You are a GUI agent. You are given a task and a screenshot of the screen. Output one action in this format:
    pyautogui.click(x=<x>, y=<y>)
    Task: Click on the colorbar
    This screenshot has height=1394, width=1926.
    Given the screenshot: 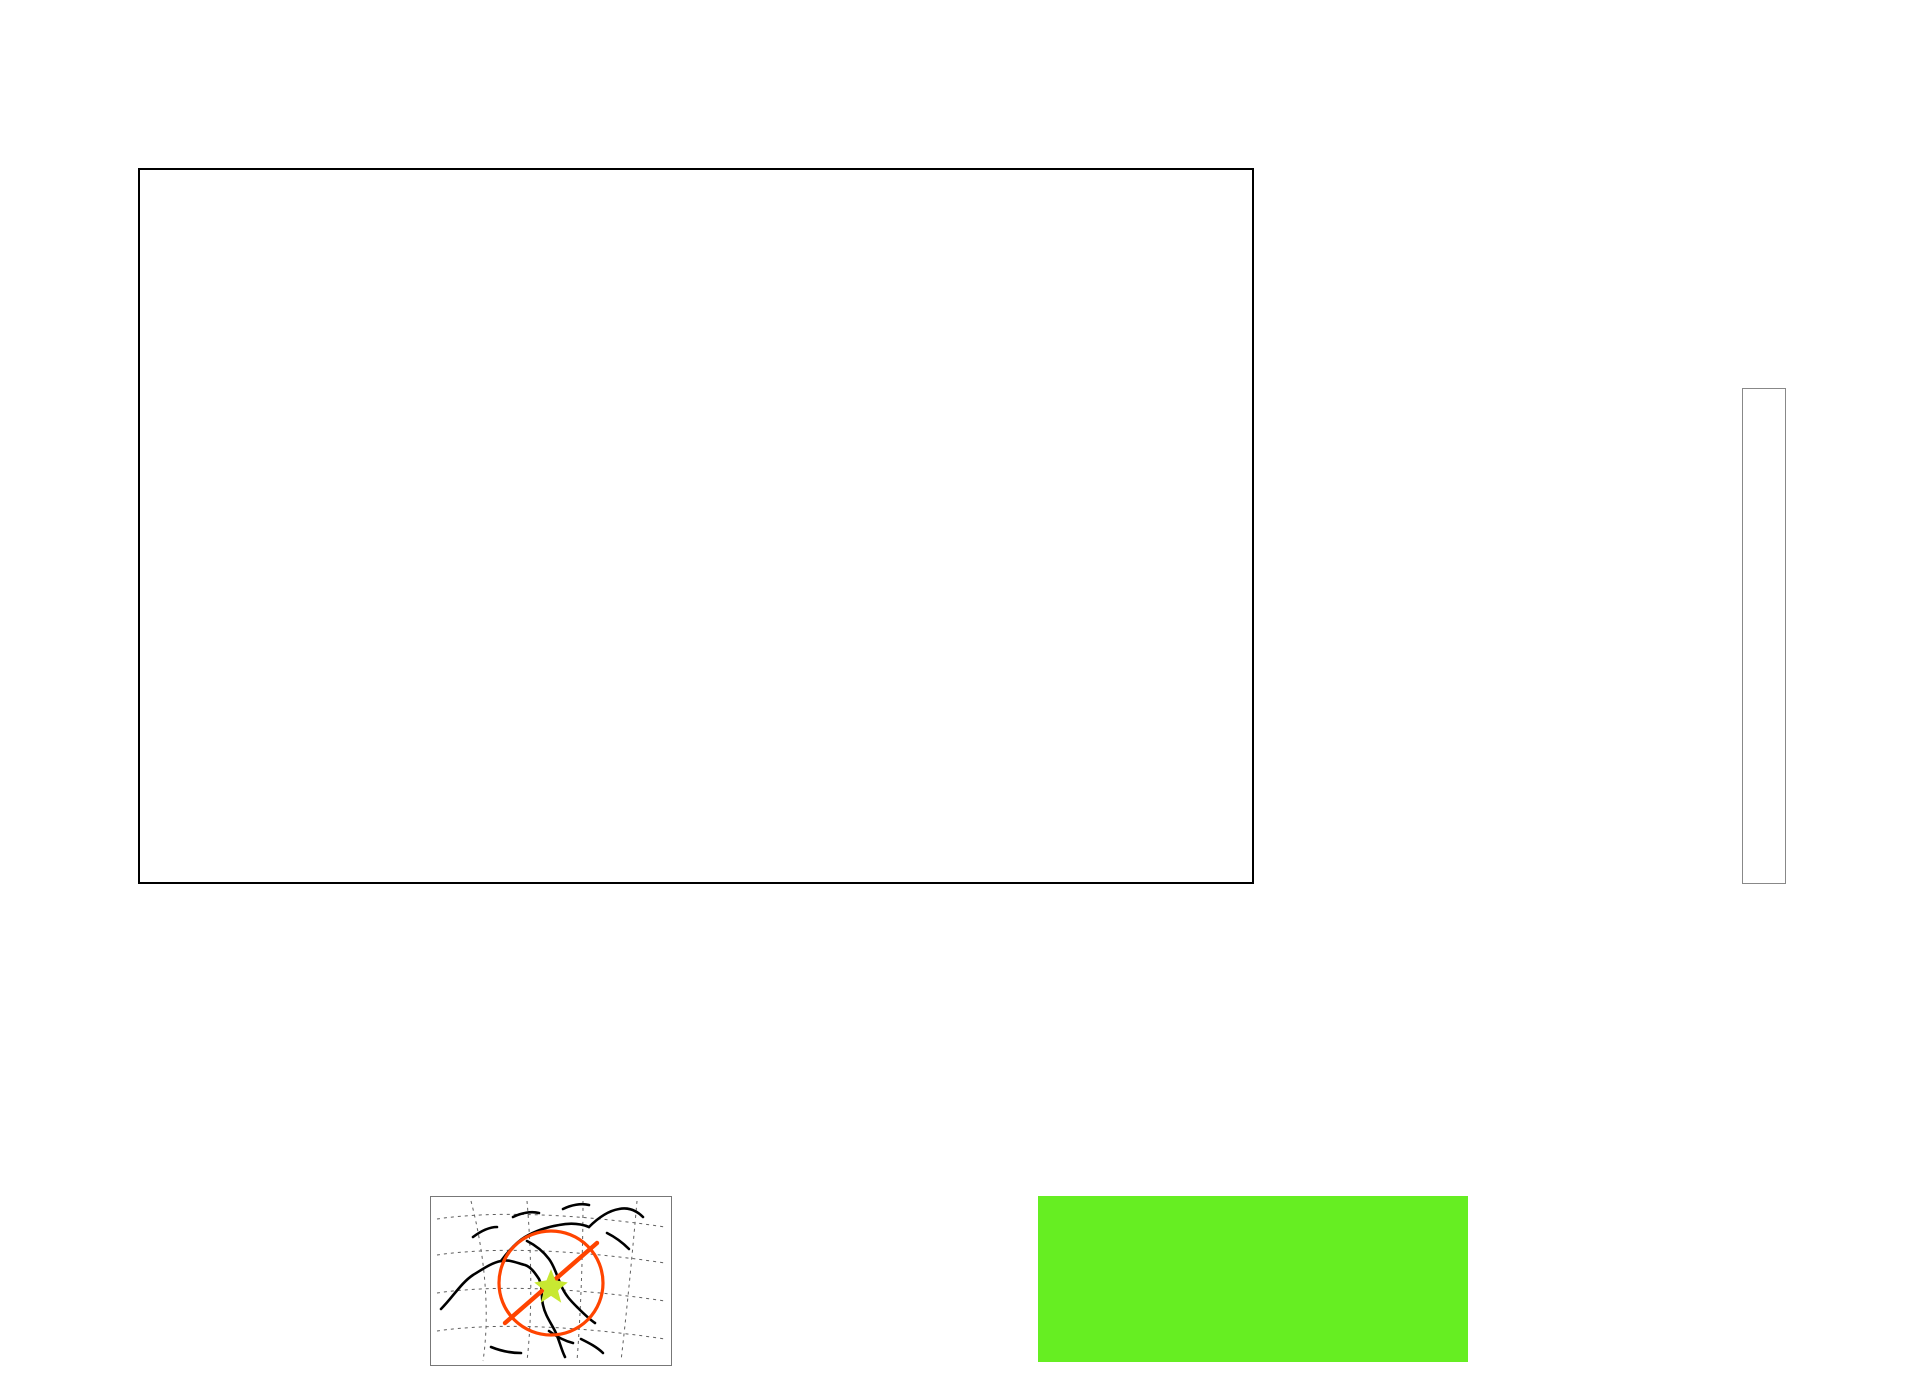 What is the action you would take?
    pyautogui.click(x=1764, y=636)
    